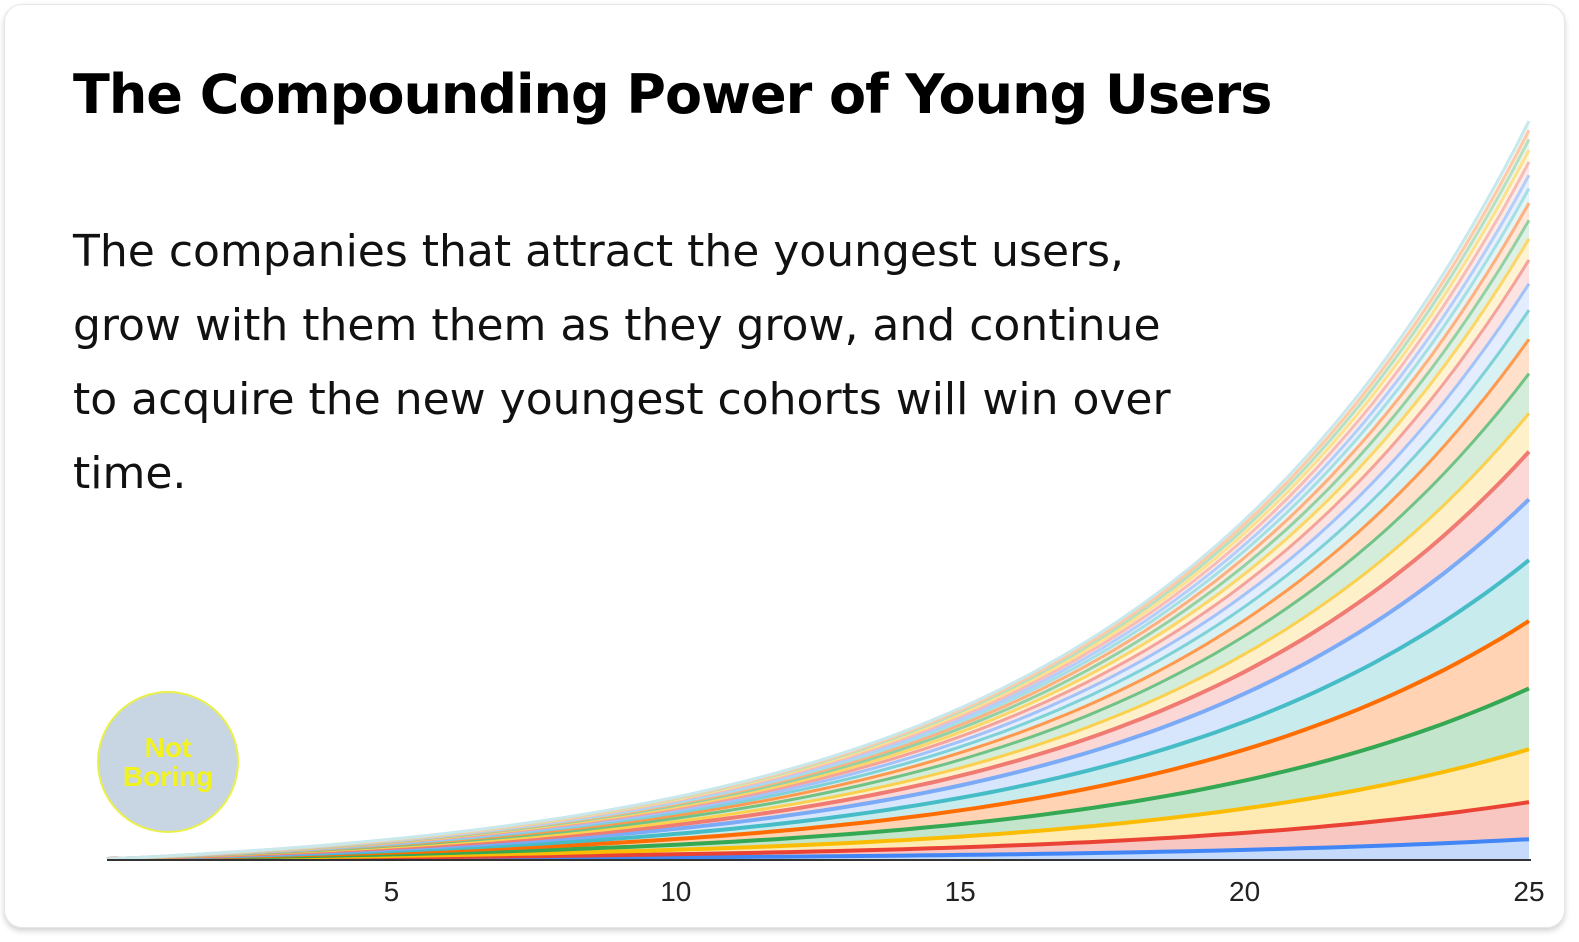 Image resolution: width=1579 pixels, height=942 pixels. What do you see at coordinates (1244, 891) in the screenshot?
I see `x-tick-label-20: 20` at bounding box center [1244, 891].